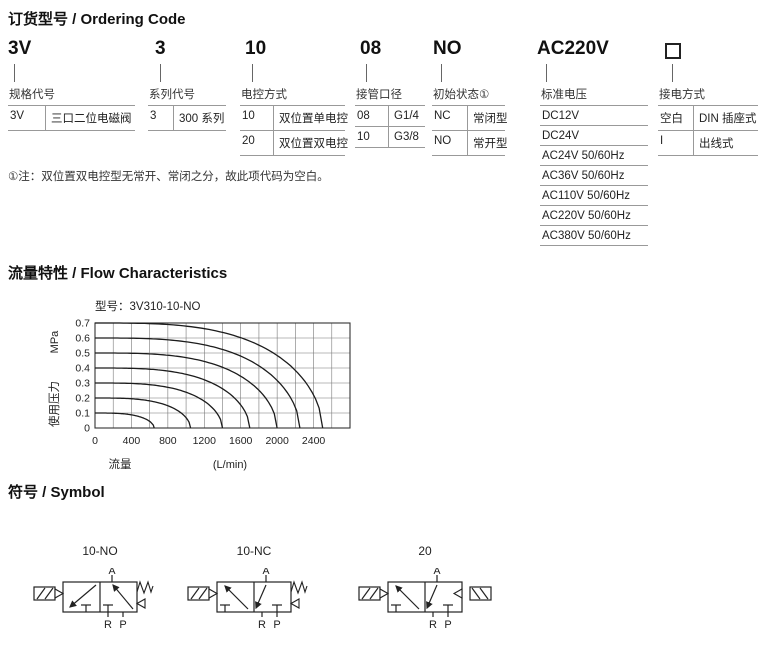  Describe the element at coordinates (205, 441) in the screenshot. I see `x-tick-label: 1200` at that location.